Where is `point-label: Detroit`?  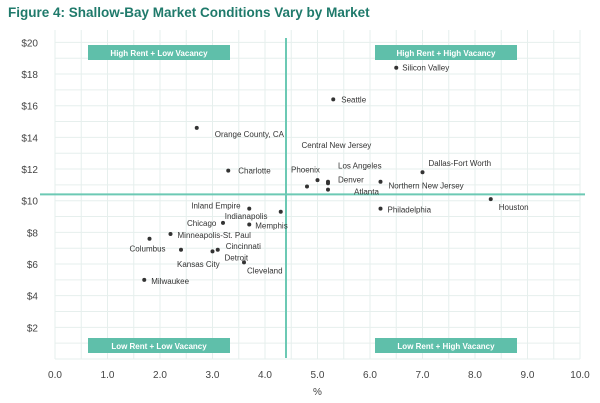
point-label: Detroit is located at coordinates (237, 257).